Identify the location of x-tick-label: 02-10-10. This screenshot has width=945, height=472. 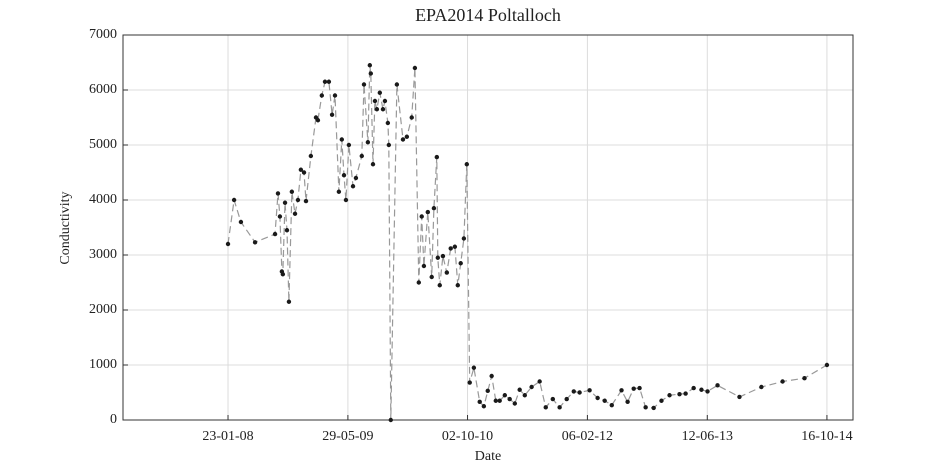
(467, 436).